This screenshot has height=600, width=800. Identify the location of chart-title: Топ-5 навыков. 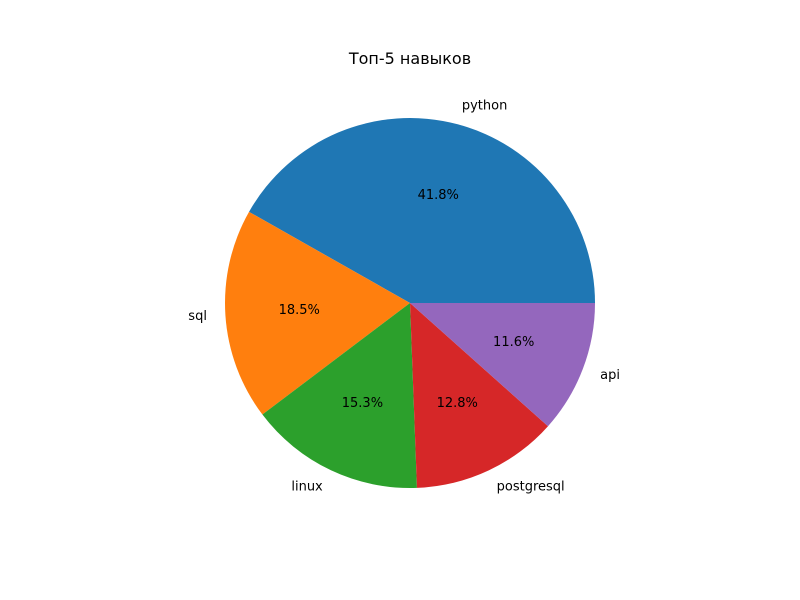
(409, 58).